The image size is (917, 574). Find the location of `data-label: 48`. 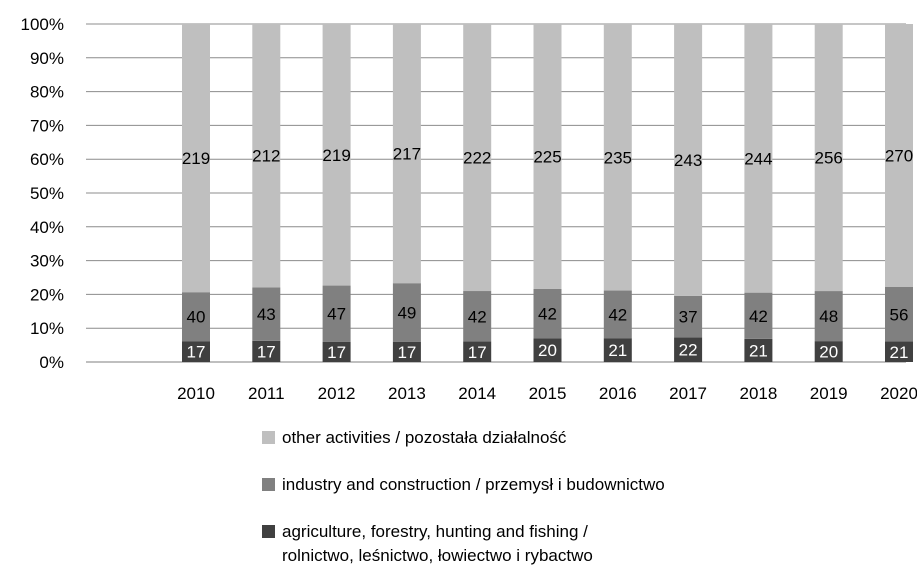

data-label: 48 is located at coordinates (828, 316).